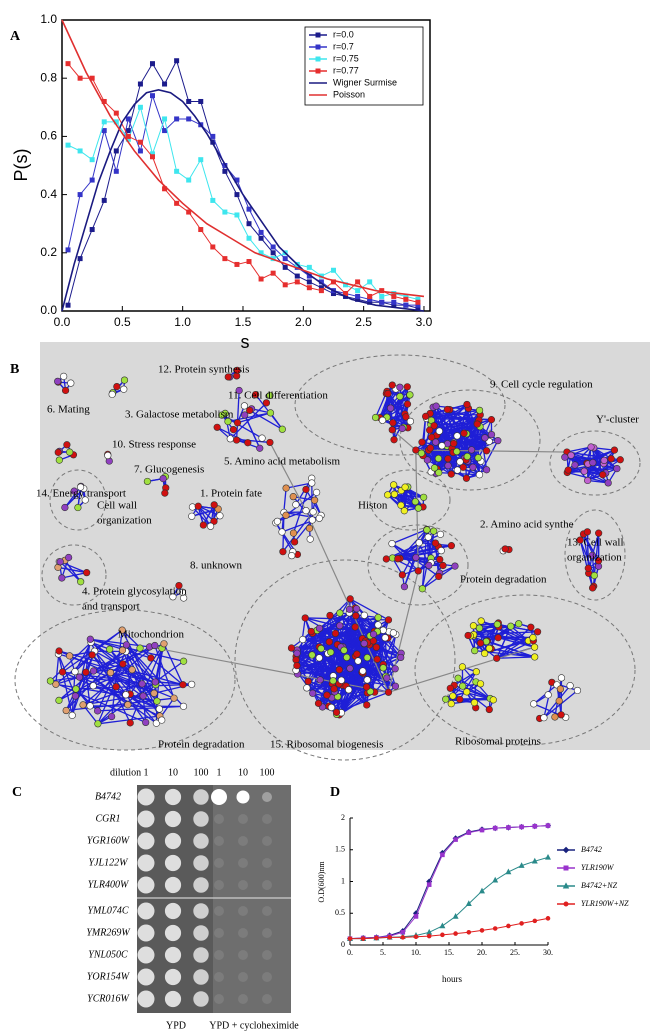 Image resolution: width=655 pixels, height=1034 pixels. What do you see at coordinates (134, 592) in the screenshot?
I see `network-label: 4. Protein glycosylation` at bounding box center [134, 592].